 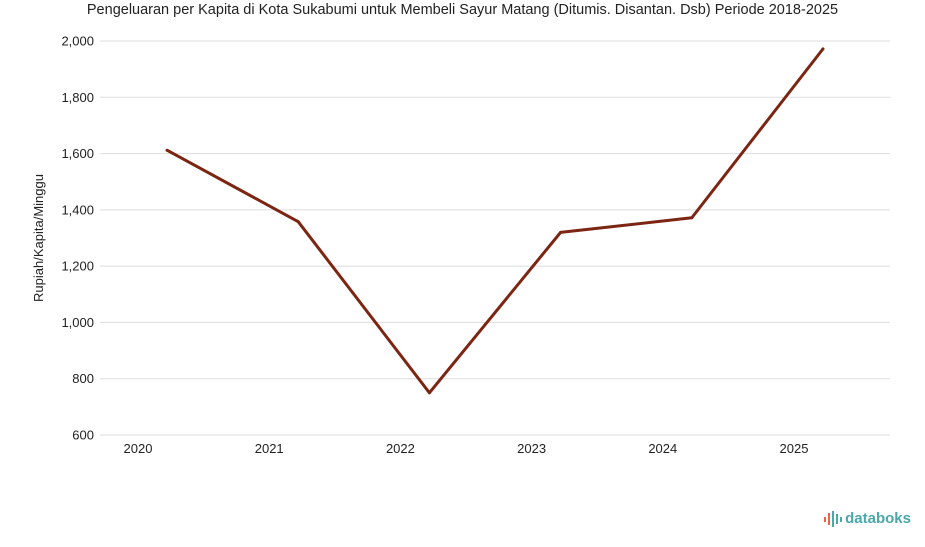 I want to click on y-tick-label: 1,600, so click(x=77, y=153).